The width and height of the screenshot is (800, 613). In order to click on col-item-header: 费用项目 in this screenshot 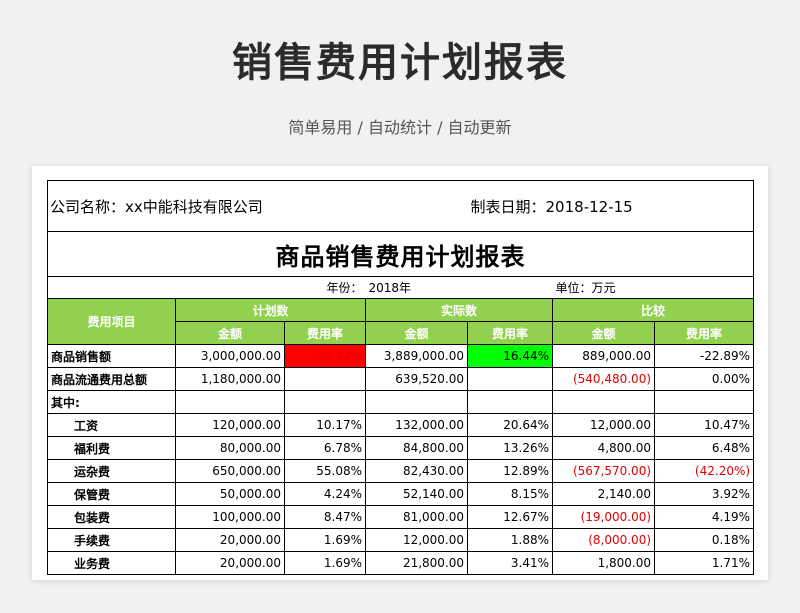, I will do `click(111, 321)`.